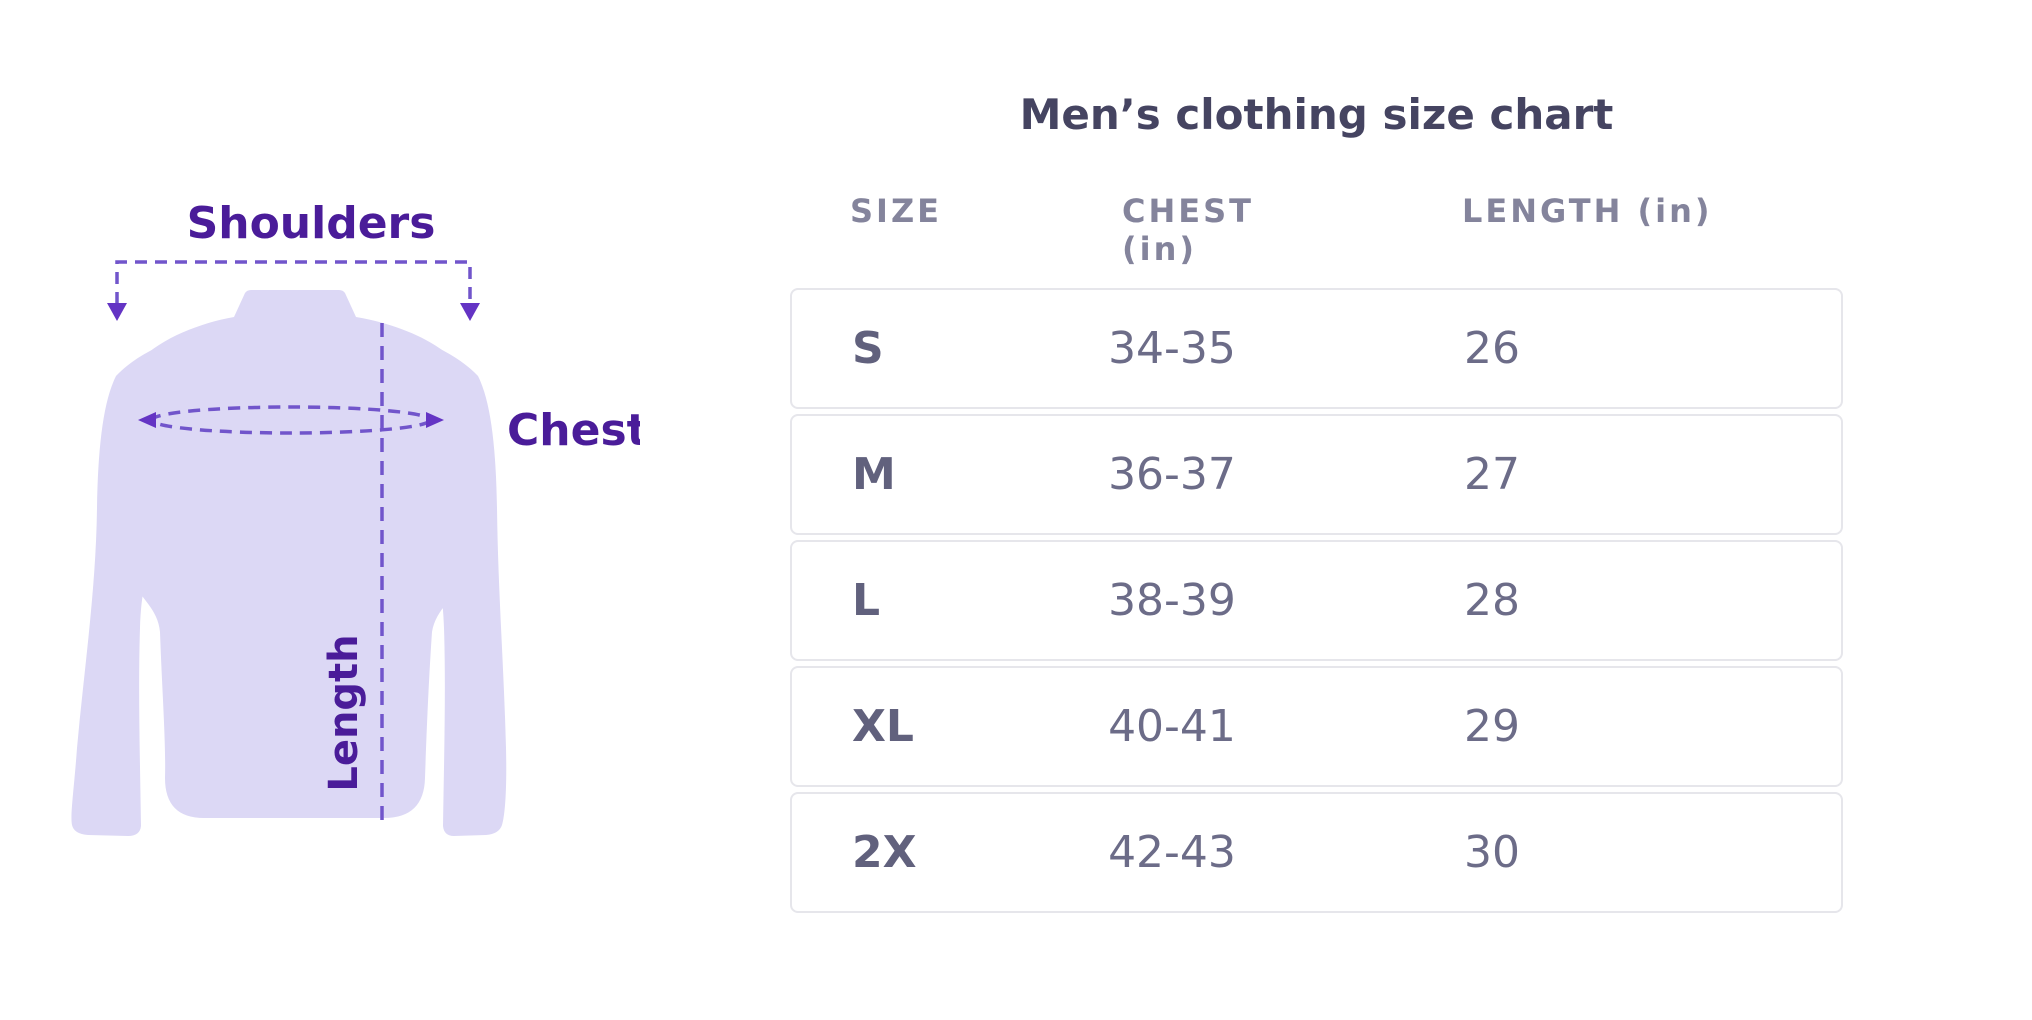 This screenshot has height=1020, width=2032. What do you see at coordinates (896, 211) in the screenshot?
I see `header-size: SIZE` at bounding box center [896, 211].